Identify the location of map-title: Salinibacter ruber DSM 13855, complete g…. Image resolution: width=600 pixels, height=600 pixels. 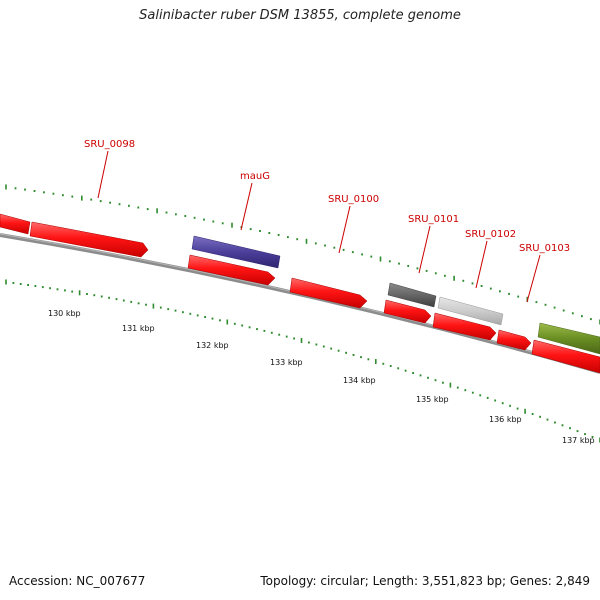
(300, 15).